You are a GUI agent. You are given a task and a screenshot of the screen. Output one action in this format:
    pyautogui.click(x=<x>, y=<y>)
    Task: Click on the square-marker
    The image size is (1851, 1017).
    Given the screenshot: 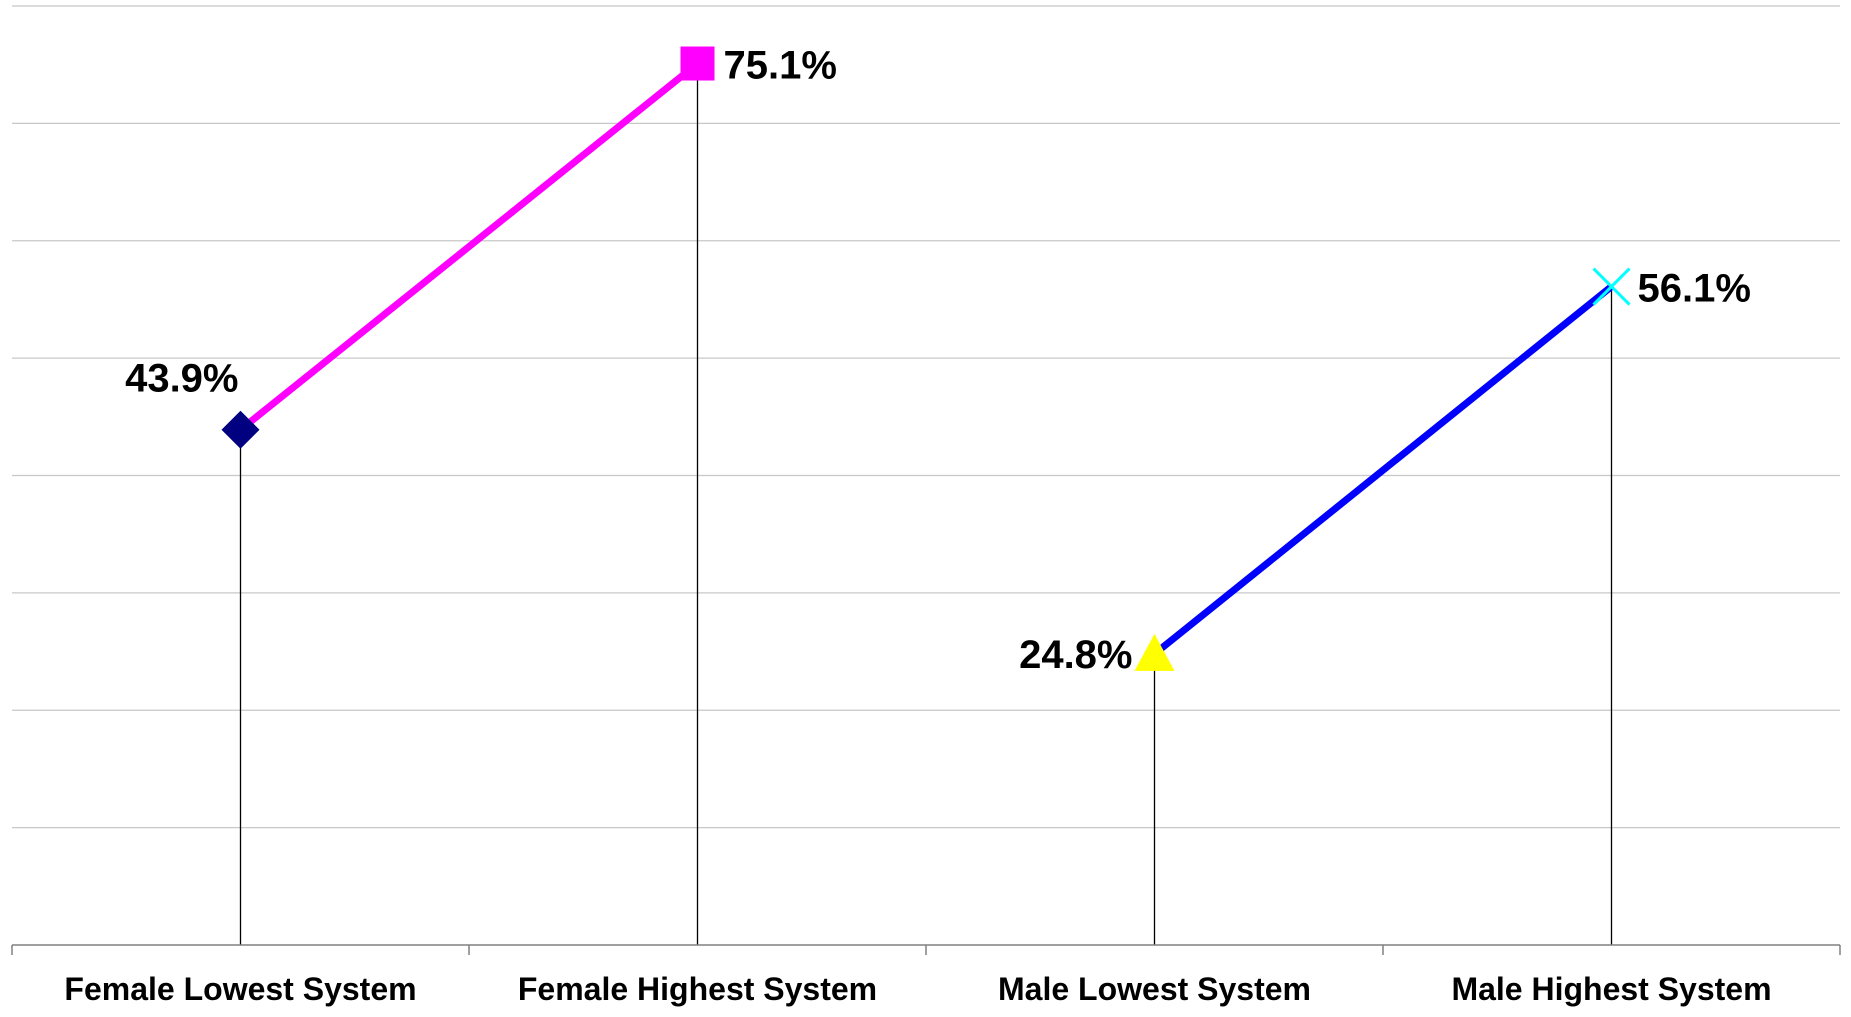 What is the action you would take?
    pyautogui.click(x=697, y=63)
    